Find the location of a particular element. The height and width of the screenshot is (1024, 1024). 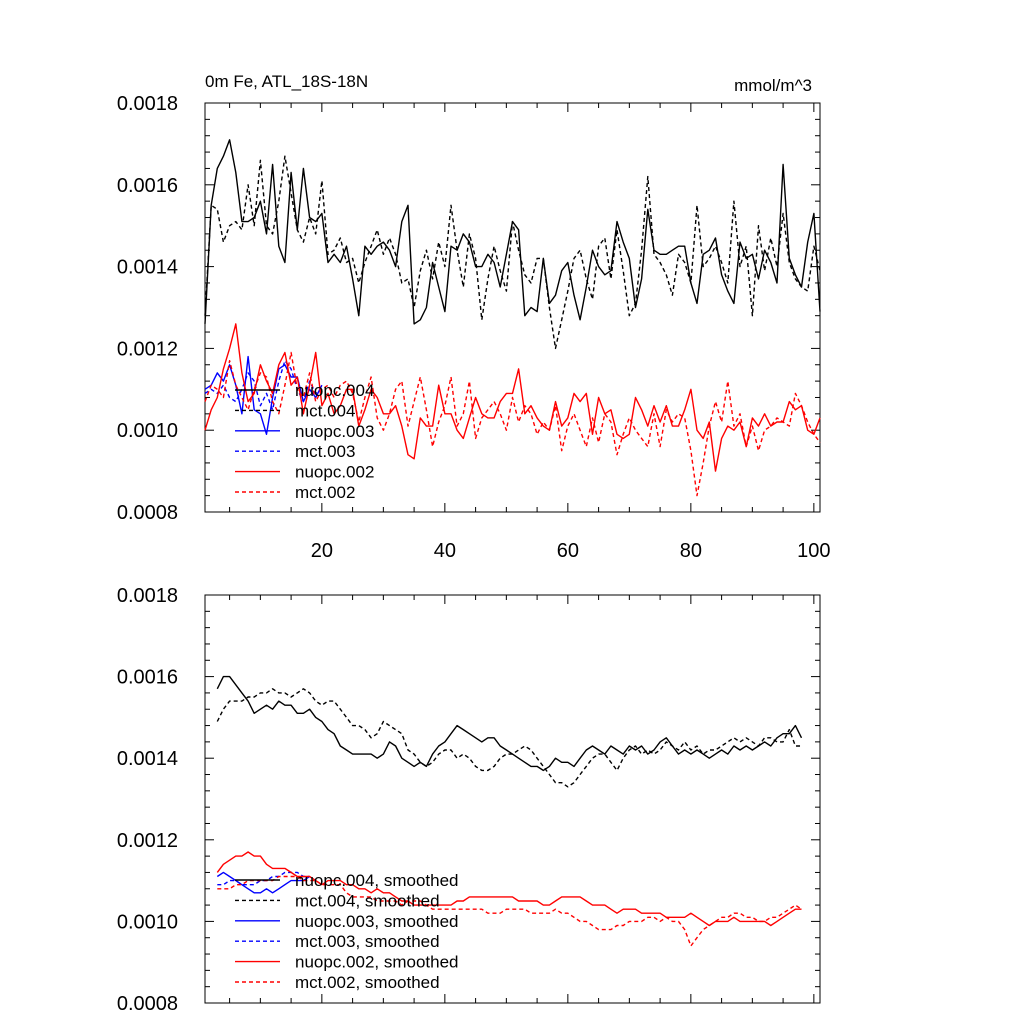

x-tick-label: 60 is located at coordinates (568, 551).